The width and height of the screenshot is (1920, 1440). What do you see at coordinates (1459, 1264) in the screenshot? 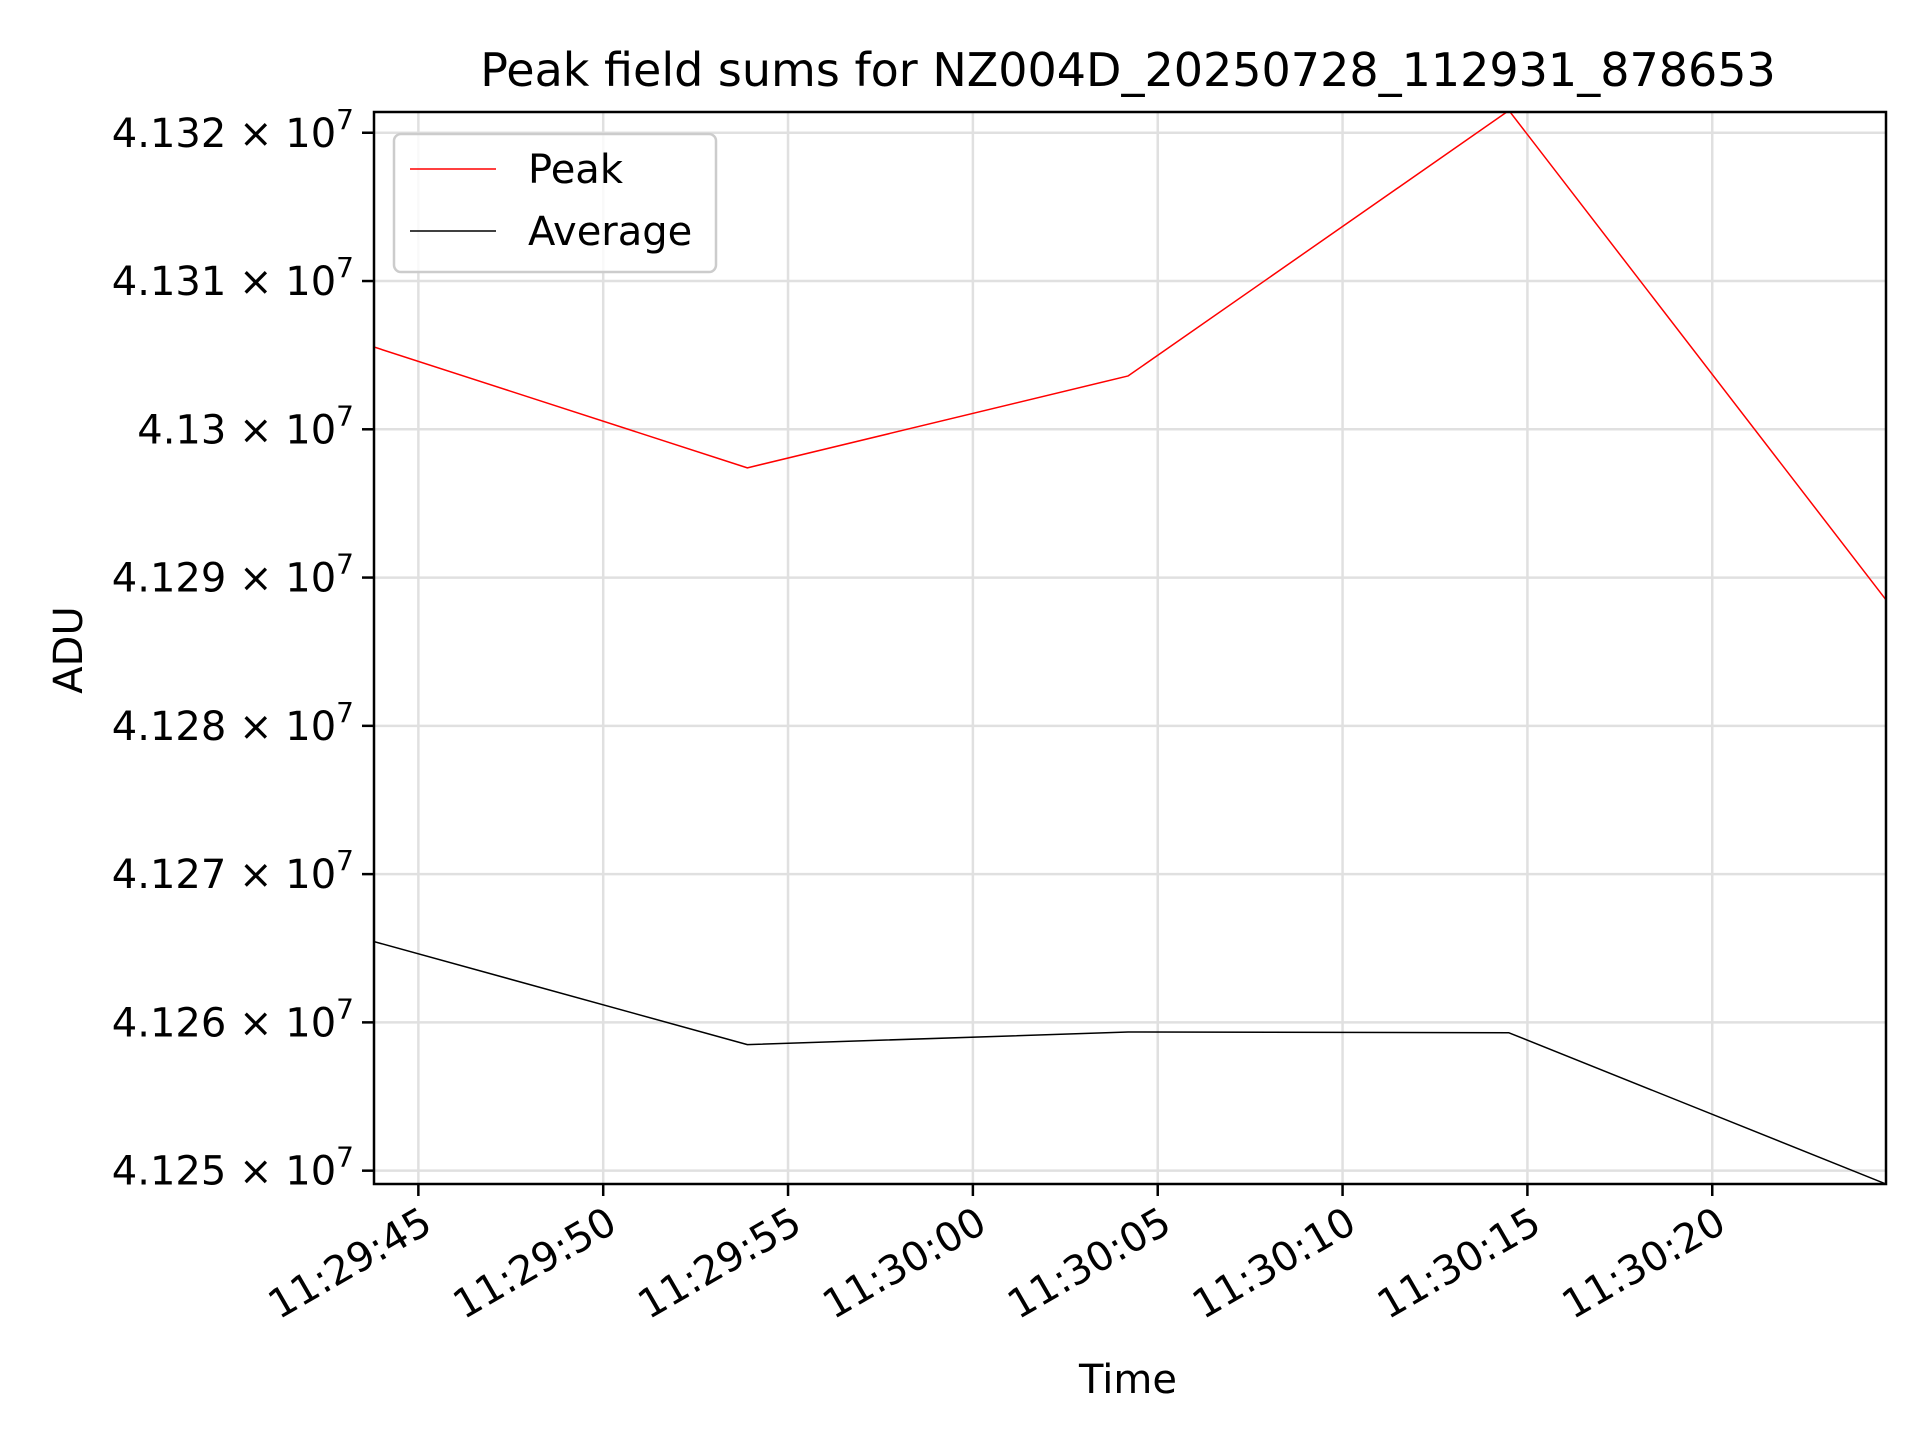
I see `x-tick-label: 11:30:15` at bounding box center [1459, 1264].